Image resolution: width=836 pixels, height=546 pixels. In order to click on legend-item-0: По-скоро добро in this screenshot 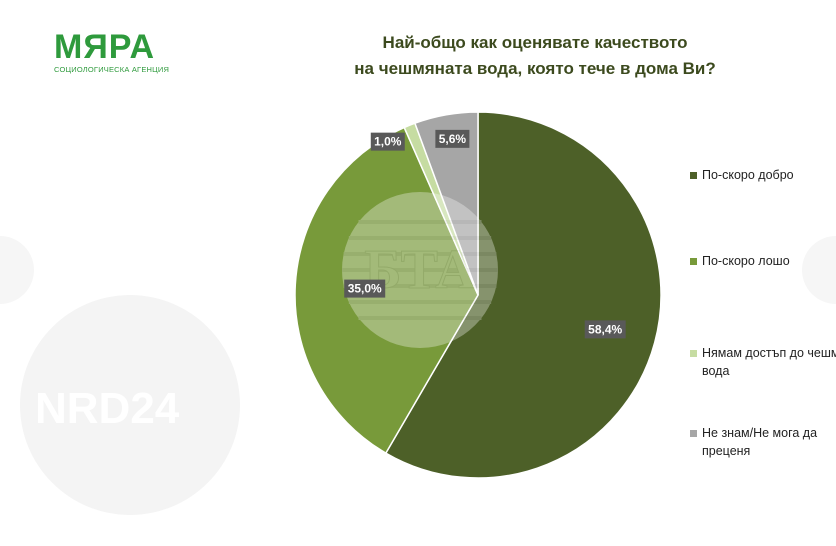, I will do `click(763, 175)`.